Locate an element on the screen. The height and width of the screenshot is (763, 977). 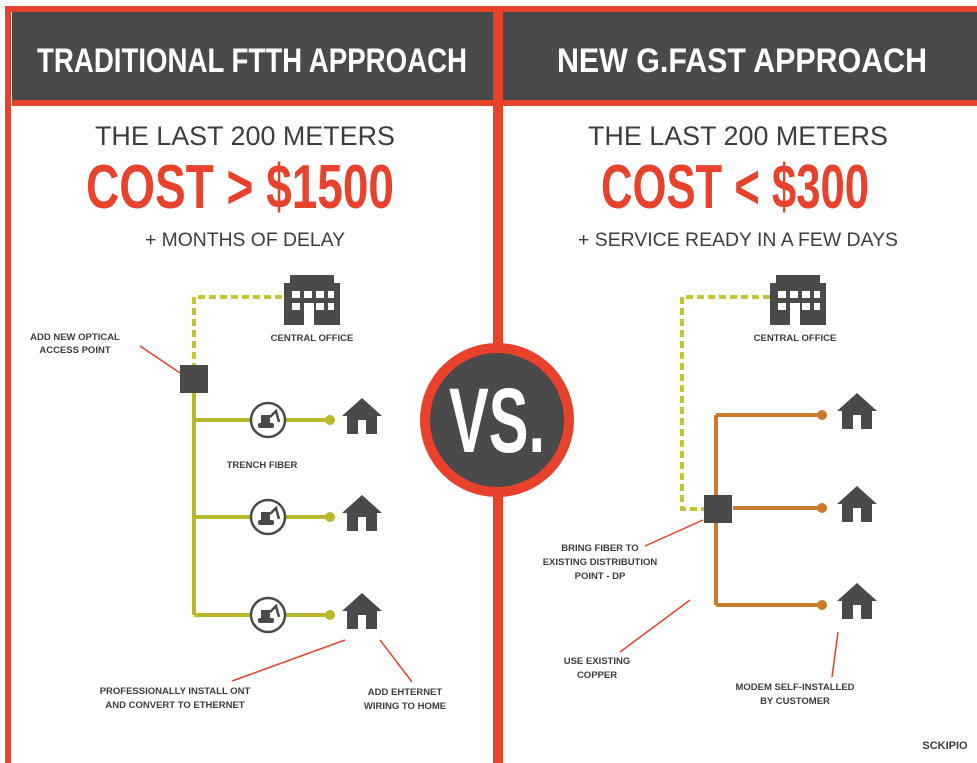
label: AND CONVERT TO ETHERNET is located at coordinates (174, 705).